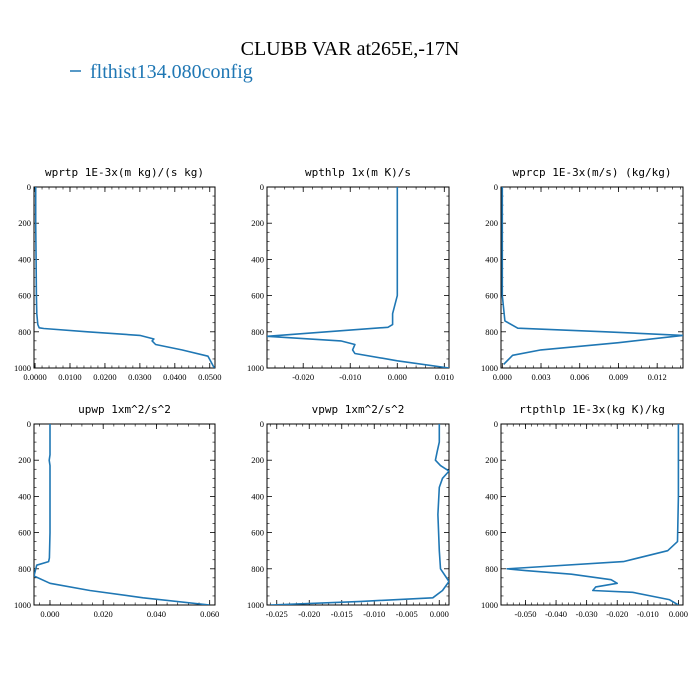 This screenshot has width=700, height=700. Describe the element at coordinates (277, 614) in the screenshot. I see `x-tick-label: -0.025` at that location.